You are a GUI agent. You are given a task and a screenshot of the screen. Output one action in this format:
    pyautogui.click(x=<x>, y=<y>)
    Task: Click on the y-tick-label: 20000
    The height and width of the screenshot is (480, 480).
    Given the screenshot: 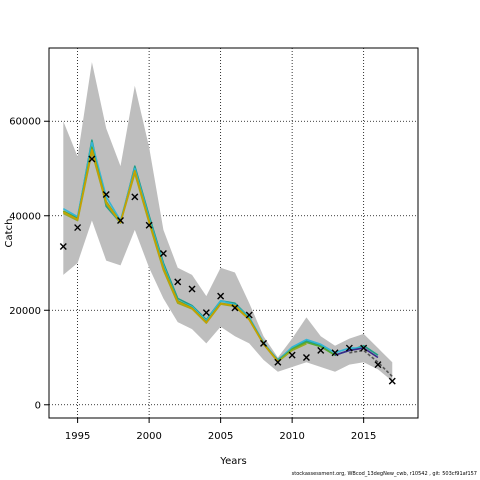 What is the action you would take?
    pyautogui.click(x=25, y=311)
    